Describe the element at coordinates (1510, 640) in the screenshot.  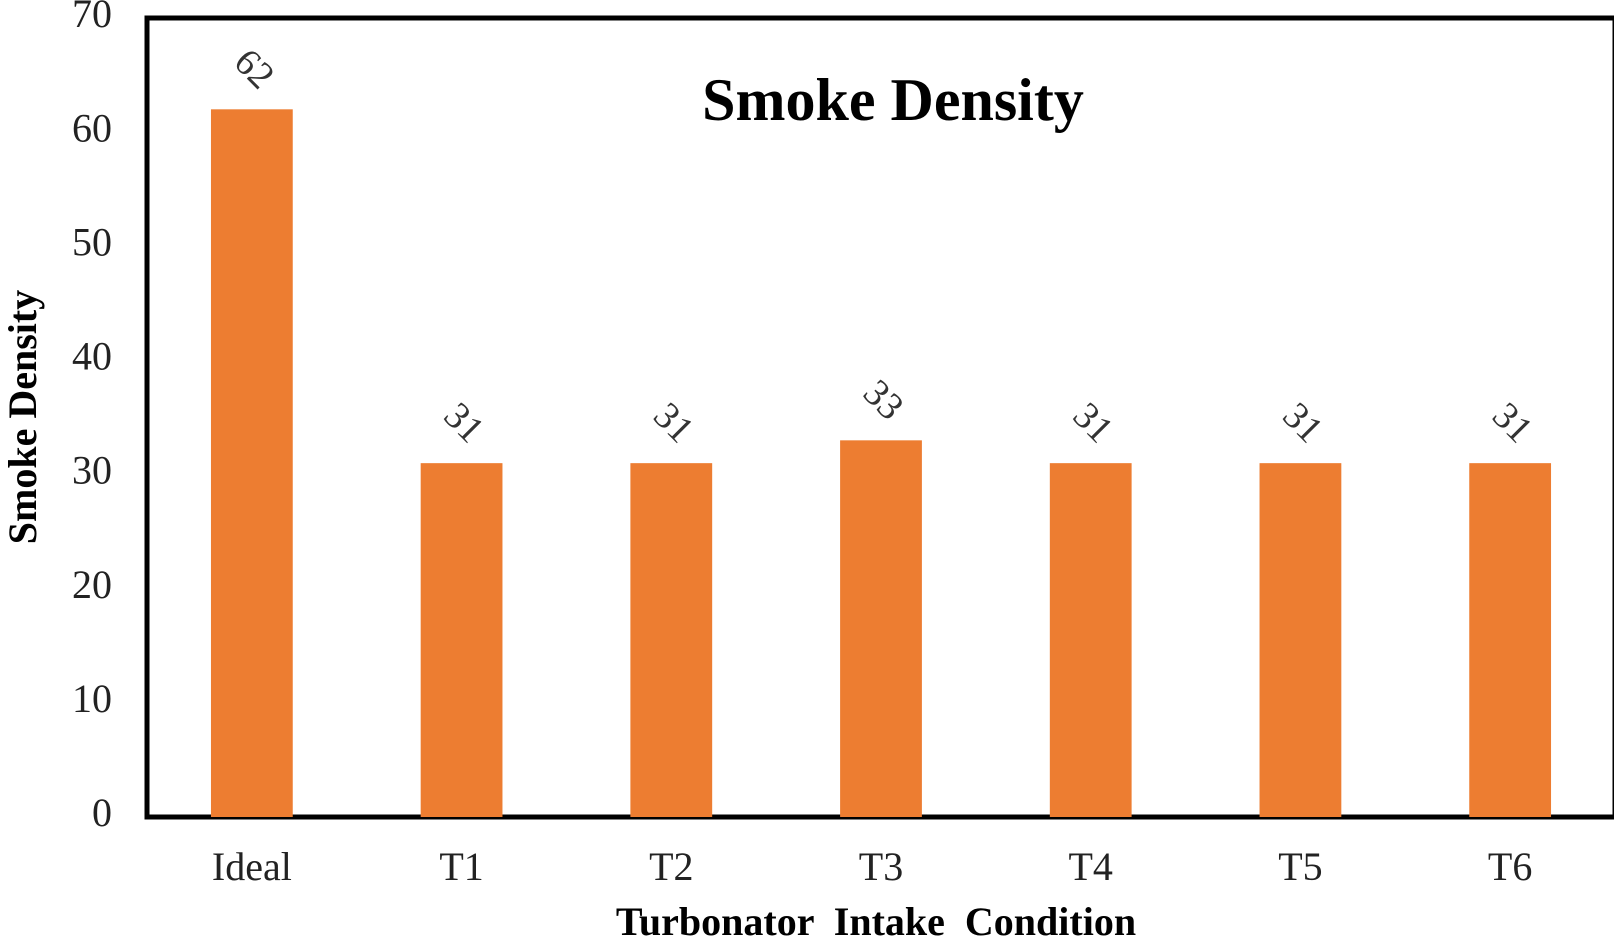
I see `bar-t6` at that location.